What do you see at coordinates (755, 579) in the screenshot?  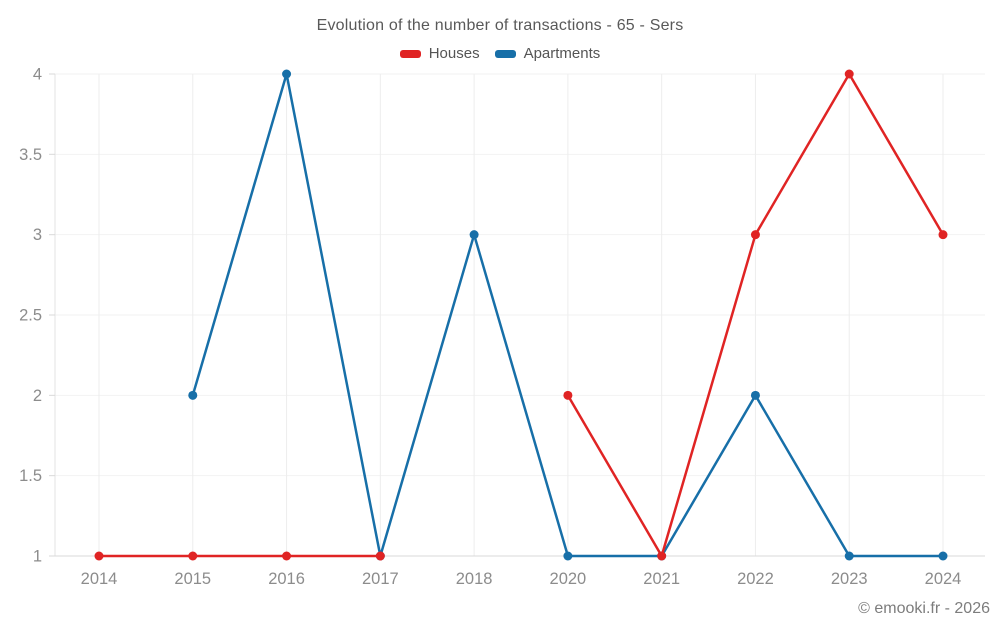 I see `x-tick-label: 2022` at bounding box center [755, 579].